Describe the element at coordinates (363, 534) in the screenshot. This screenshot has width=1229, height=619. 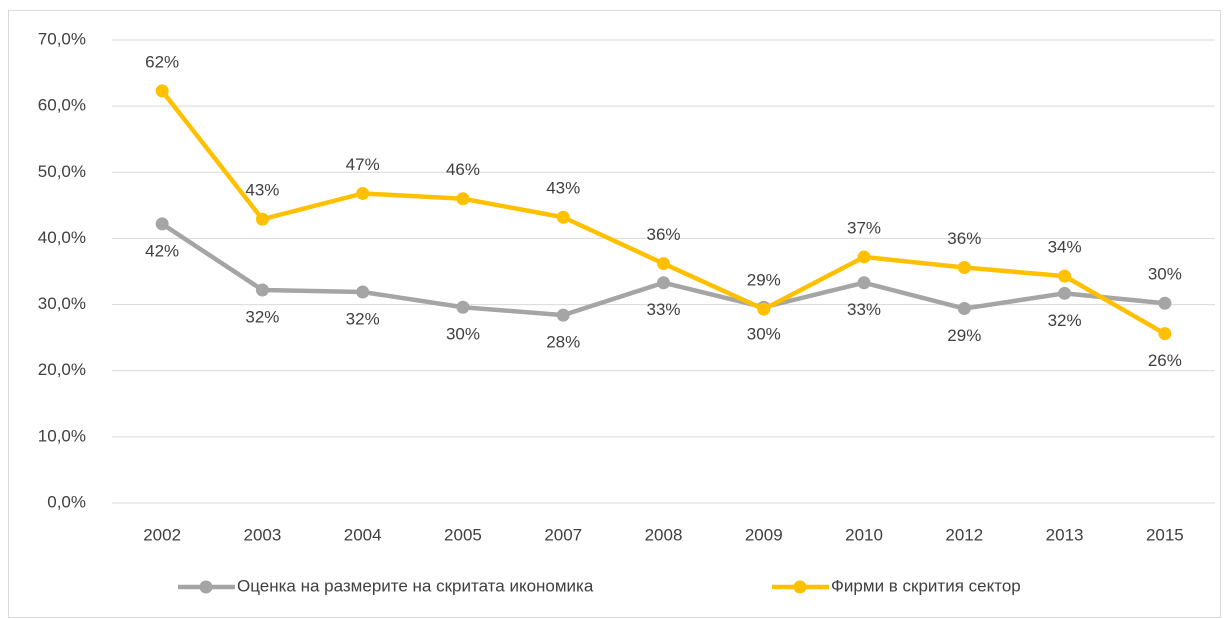
I see `x-tick-label: 2004` at that location.